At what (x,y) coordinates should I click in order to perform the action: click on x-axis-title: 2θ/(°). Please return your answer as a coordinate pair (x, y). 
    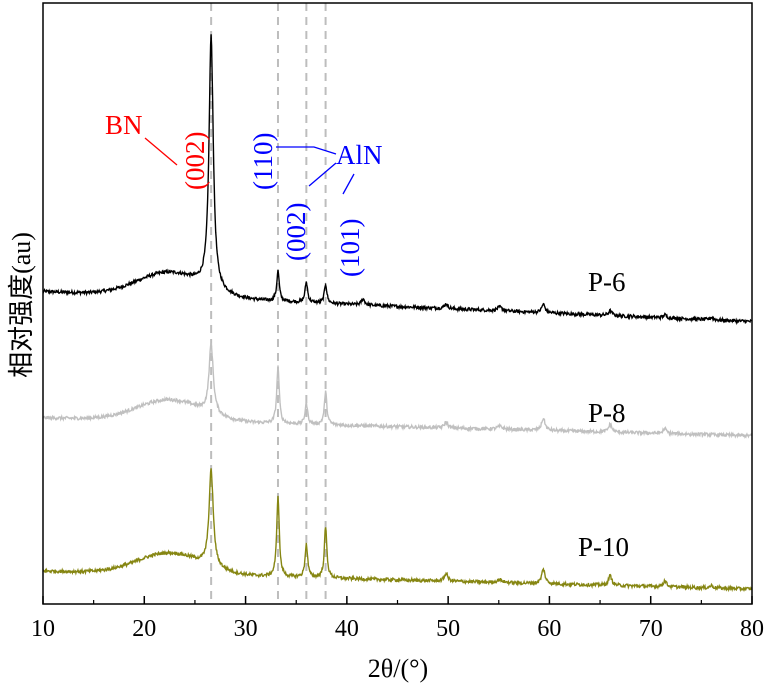
    Looking at the image, I should click on (398, 668).